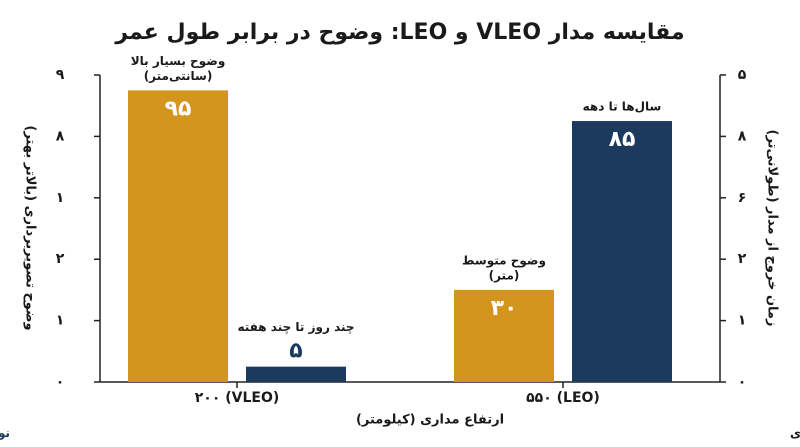 Image resolution: width=800 pixels, height=447 pixels. I want to click on value-label: ۳۰, so click(504, 308).